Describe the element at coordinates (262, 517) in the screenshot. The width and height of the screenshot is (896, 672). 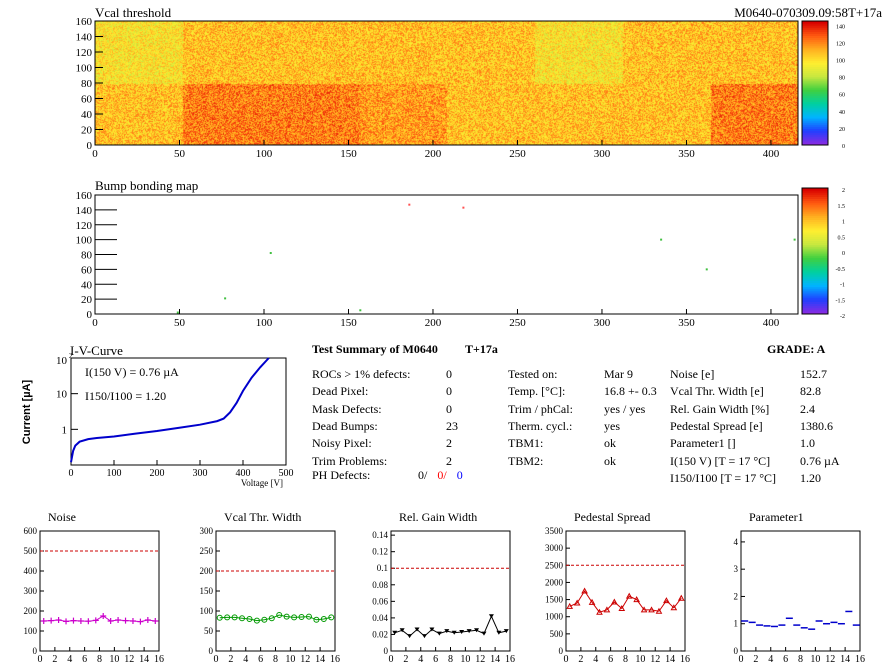
I see `panel-title: Vcal Thr. Width` at that location.